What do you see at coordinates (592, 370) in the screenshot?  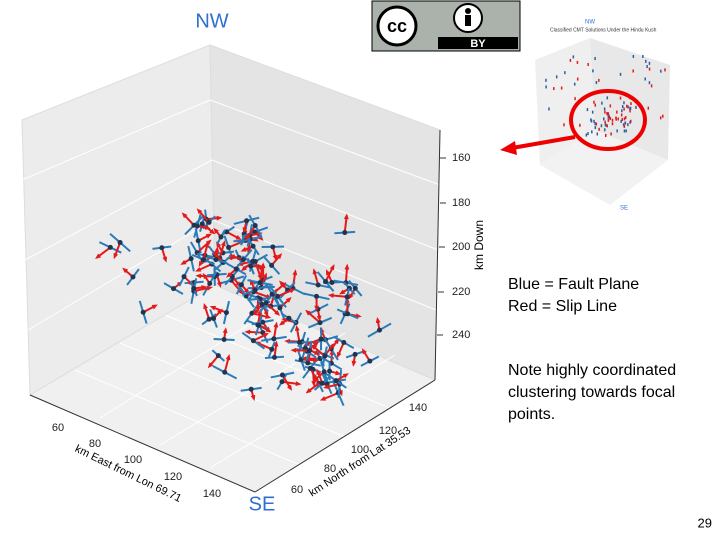 I see `note-line: Note highly coordinated` at bounding box center [592, 370].